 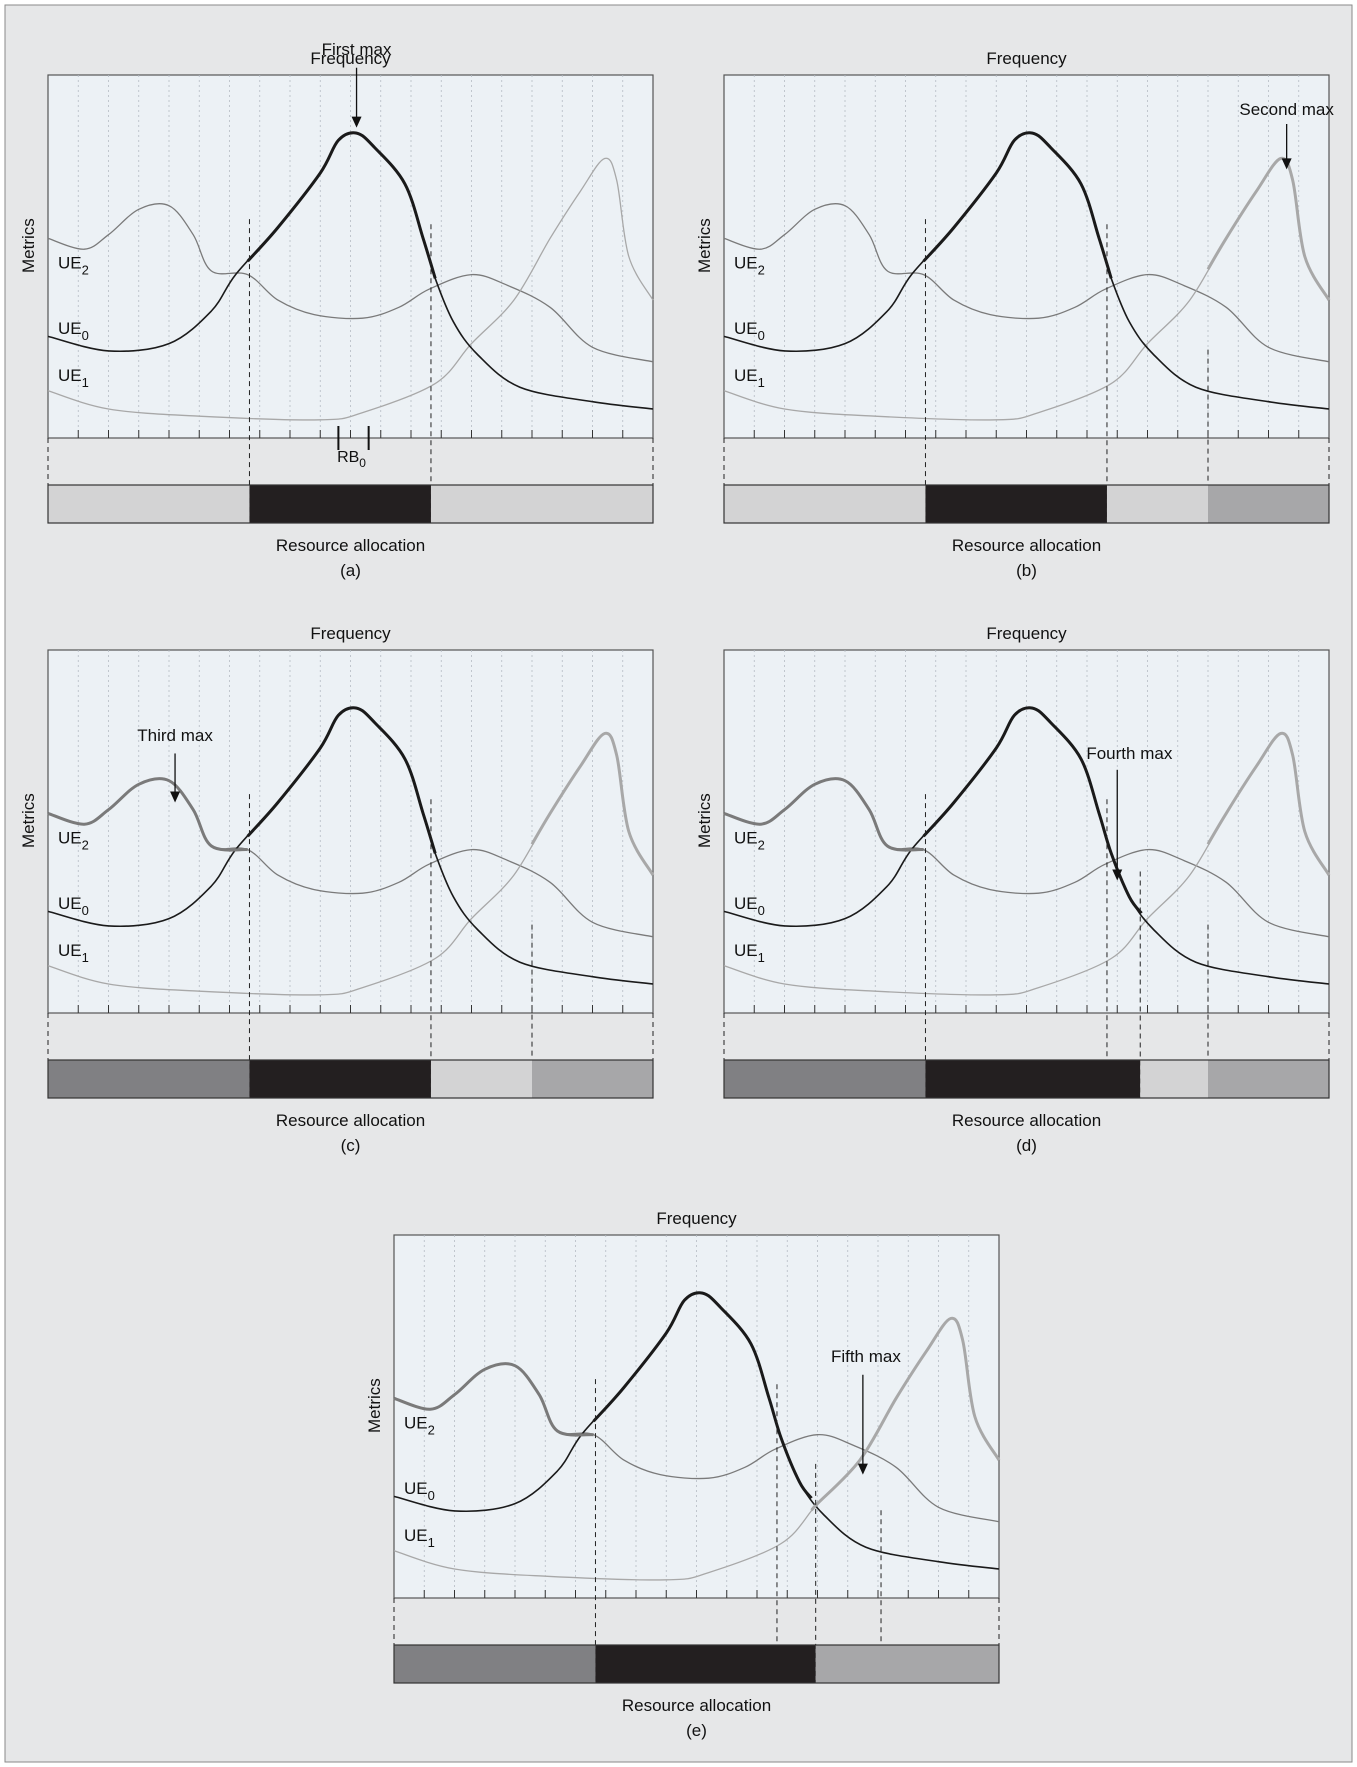 I want to click on max-annotation-text: Fifth max, so click(x=866, y=1356).